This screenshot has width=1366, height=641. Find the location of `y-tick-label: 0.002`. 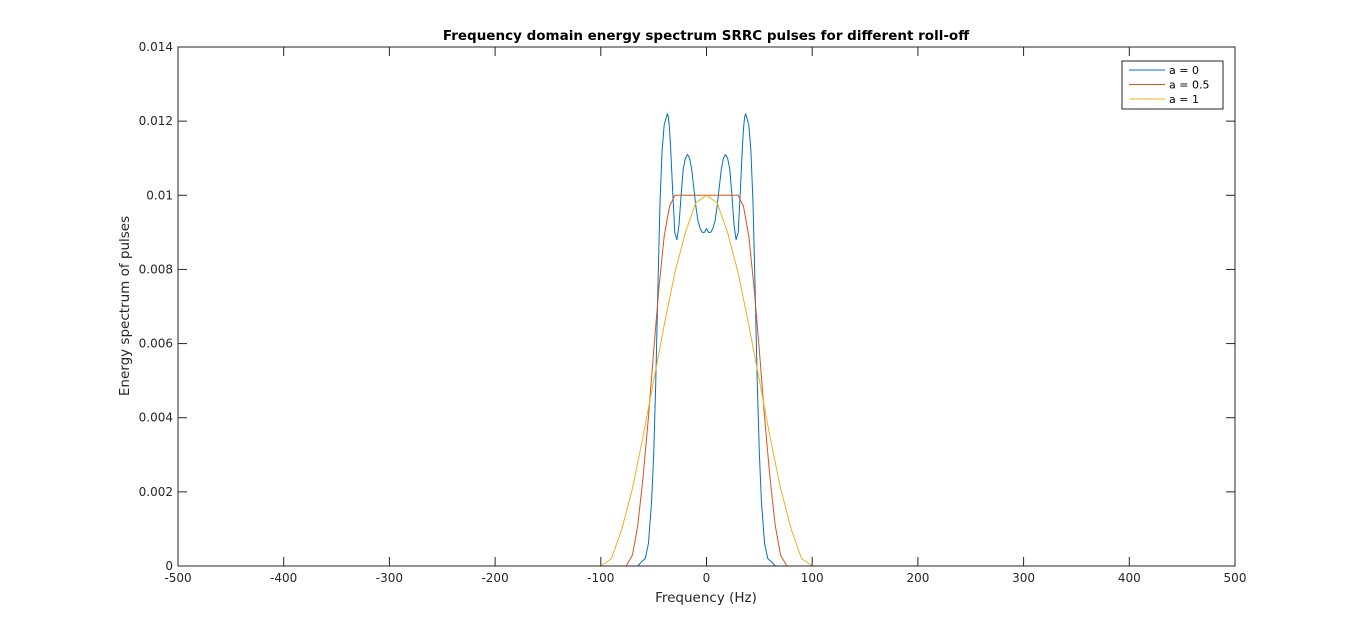

y-tick-label: 0.002 is located at coordinates (156, 492).